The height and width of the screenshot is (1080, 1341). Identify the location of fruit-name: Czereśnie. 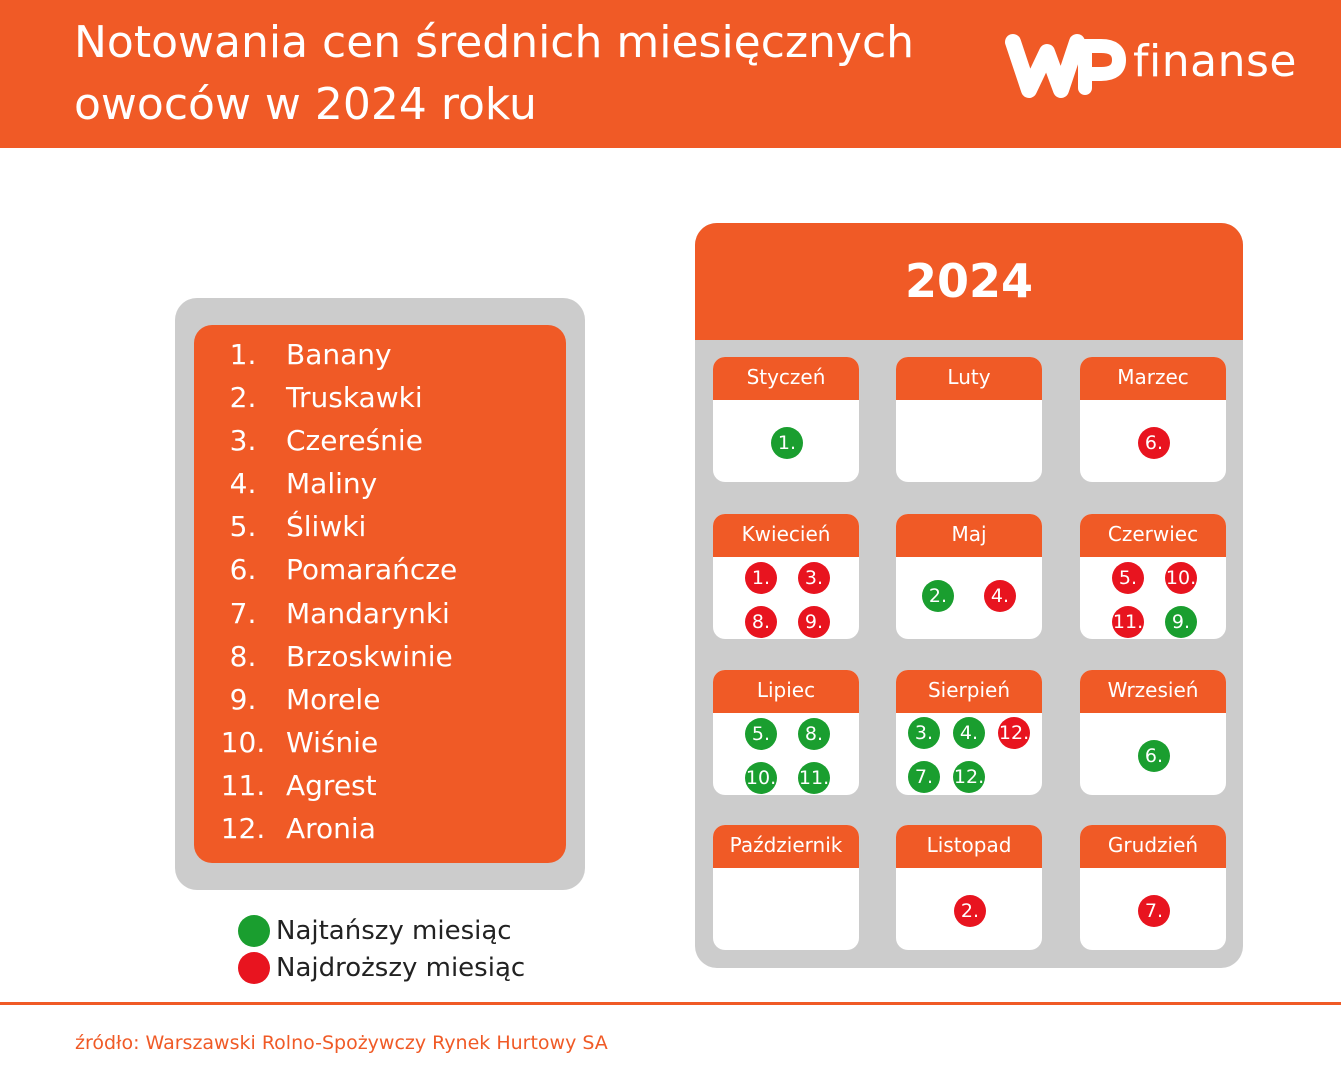
(354, 440).